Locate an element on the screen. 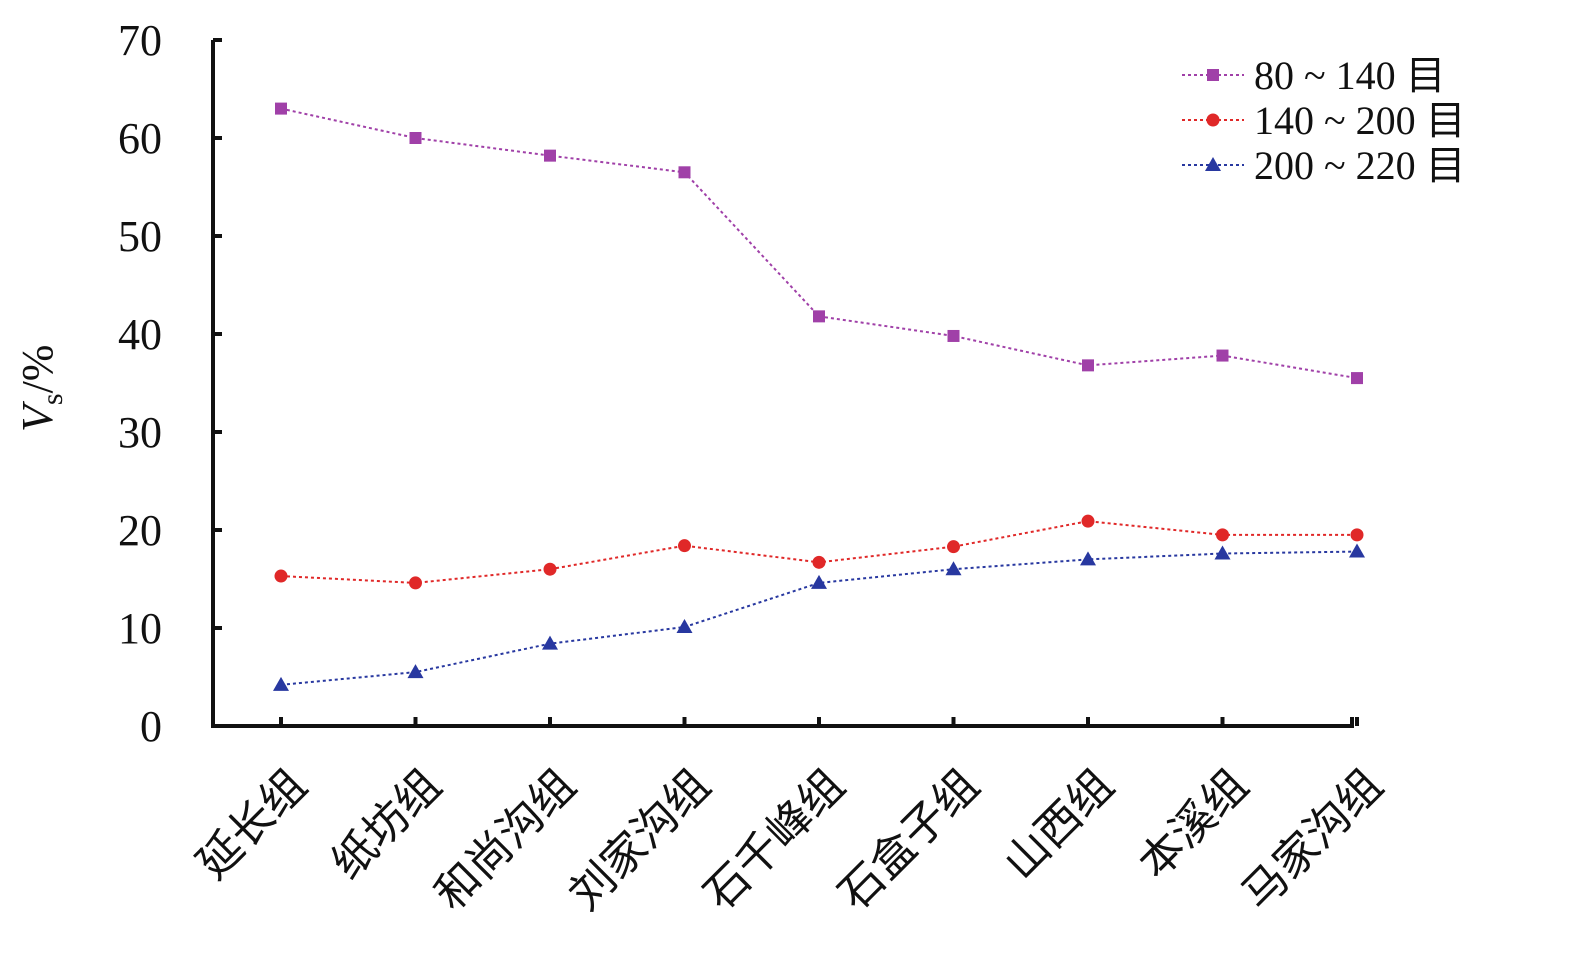 The image size is (1575, 966). x-tick-label: 石盒子组 is located at coordinates (909, 840).